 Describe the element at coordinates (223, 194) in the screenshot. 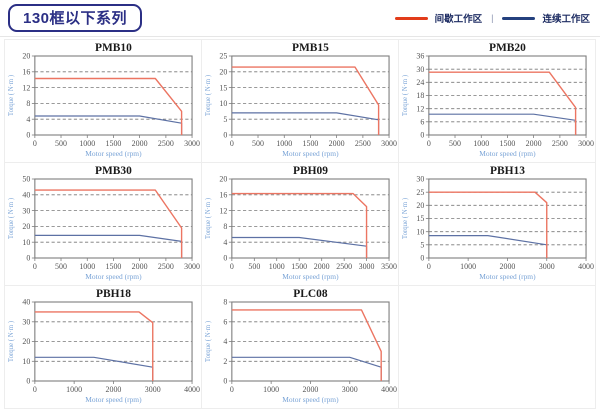

I see `y-tick-label: 16` at that location.